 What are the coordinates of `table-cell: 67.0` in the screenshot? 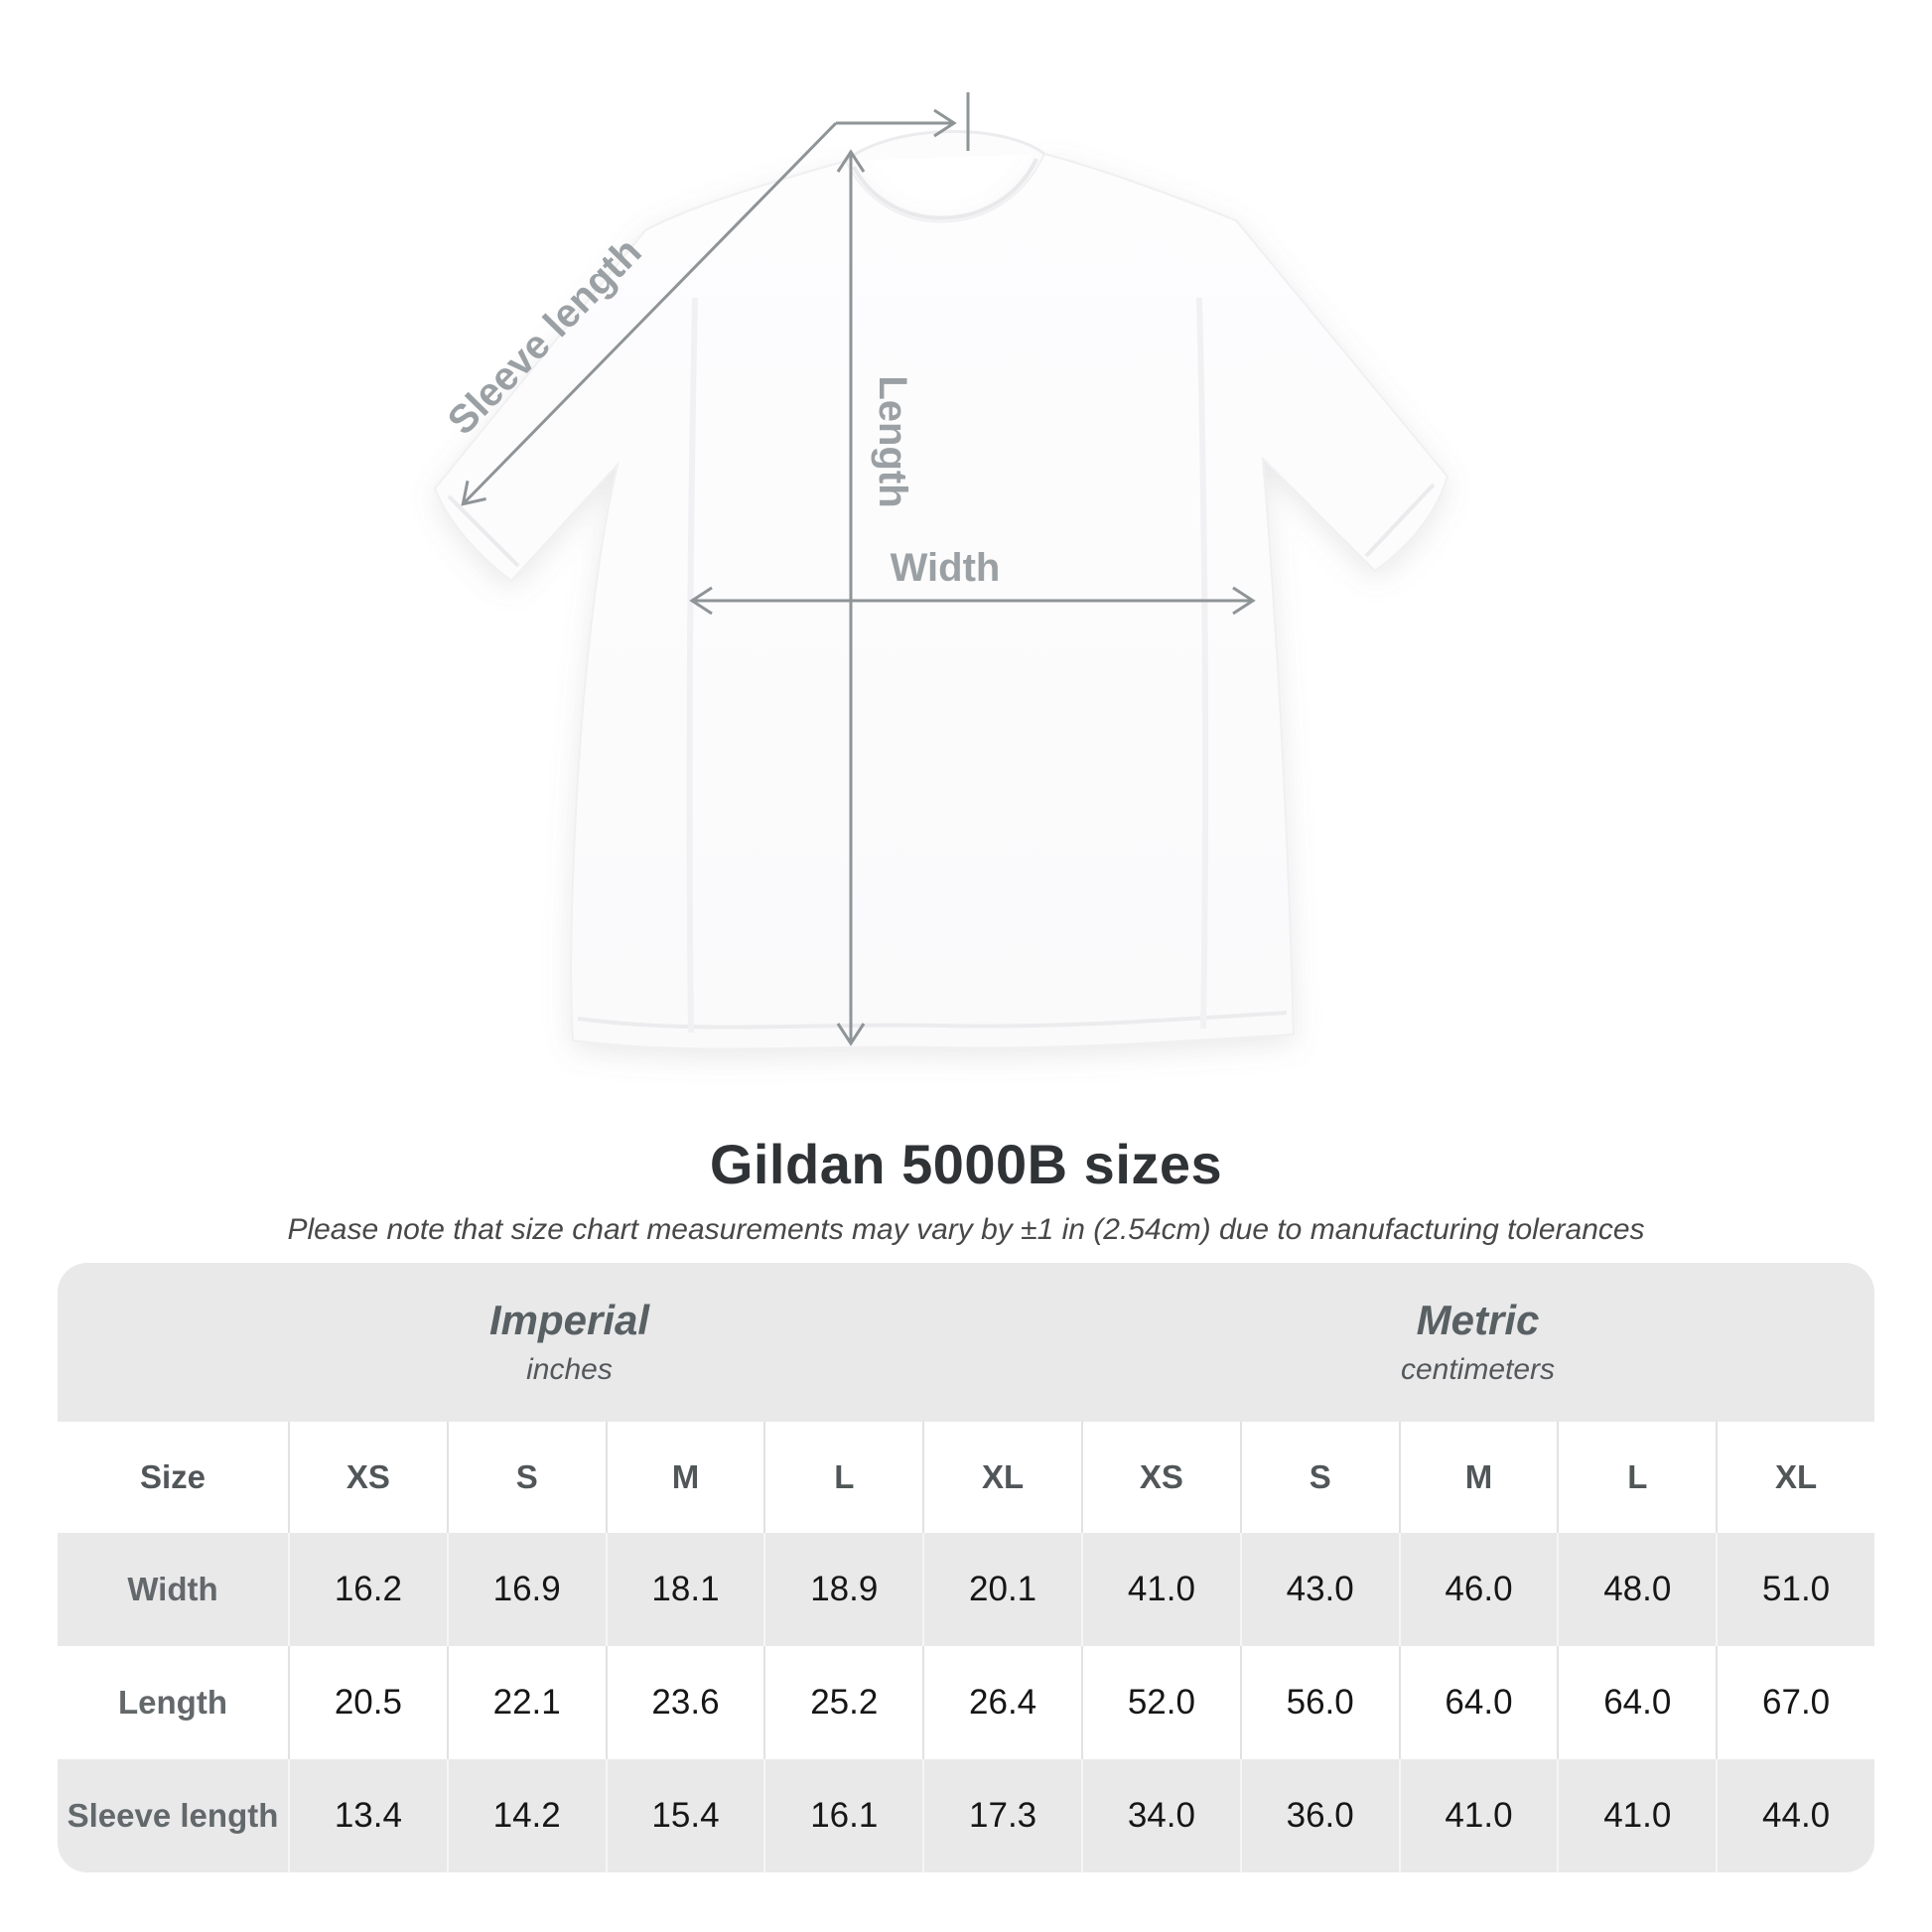 It's located at (1795, 1703).